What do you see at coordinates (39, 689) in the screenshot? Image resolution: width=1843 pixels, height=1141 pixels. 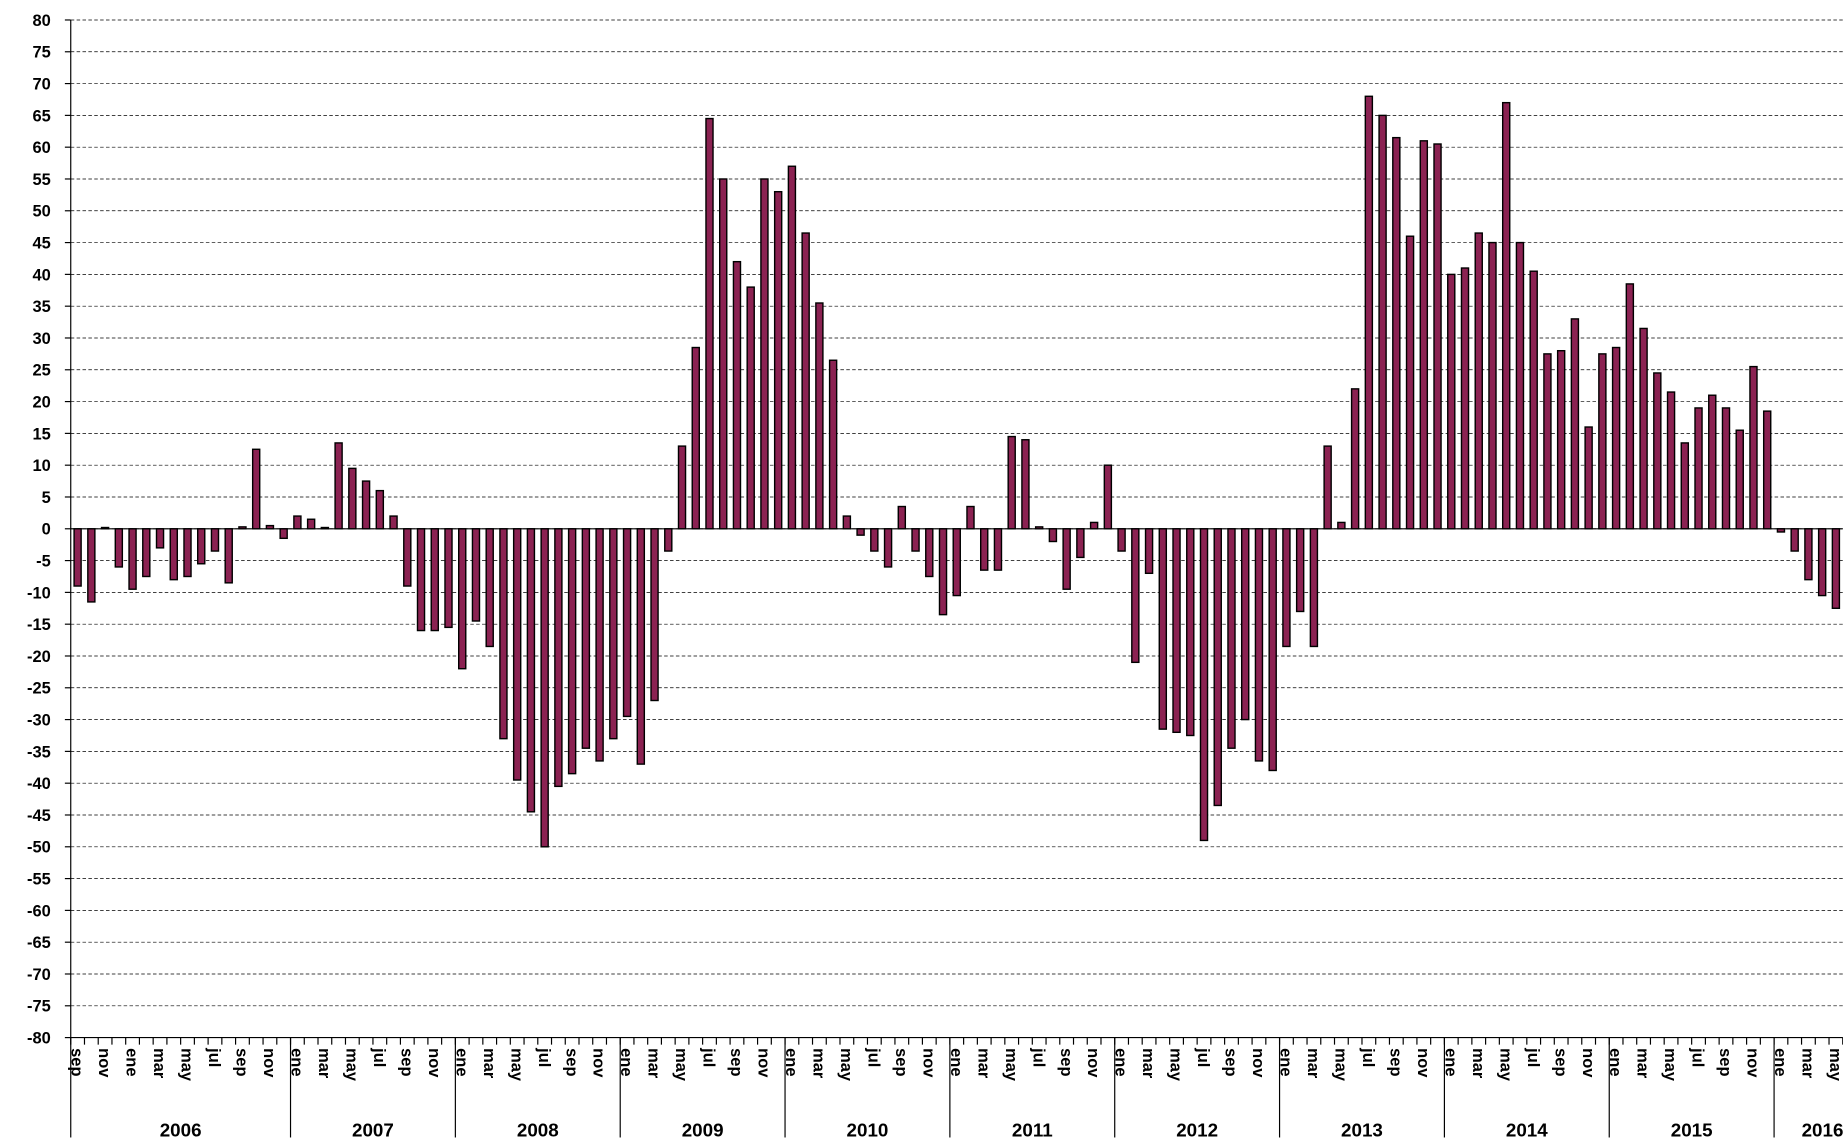 I see `y-tick-label: -25` at bounding box center [39, 689].